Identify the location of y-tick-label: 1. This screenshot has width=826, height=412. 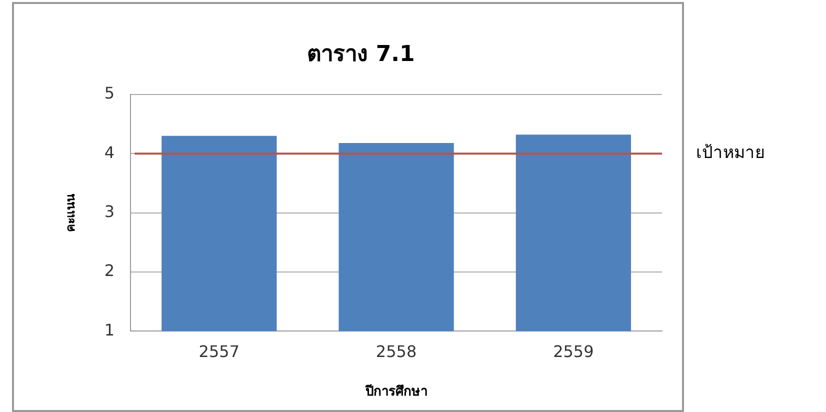
(109, 330).